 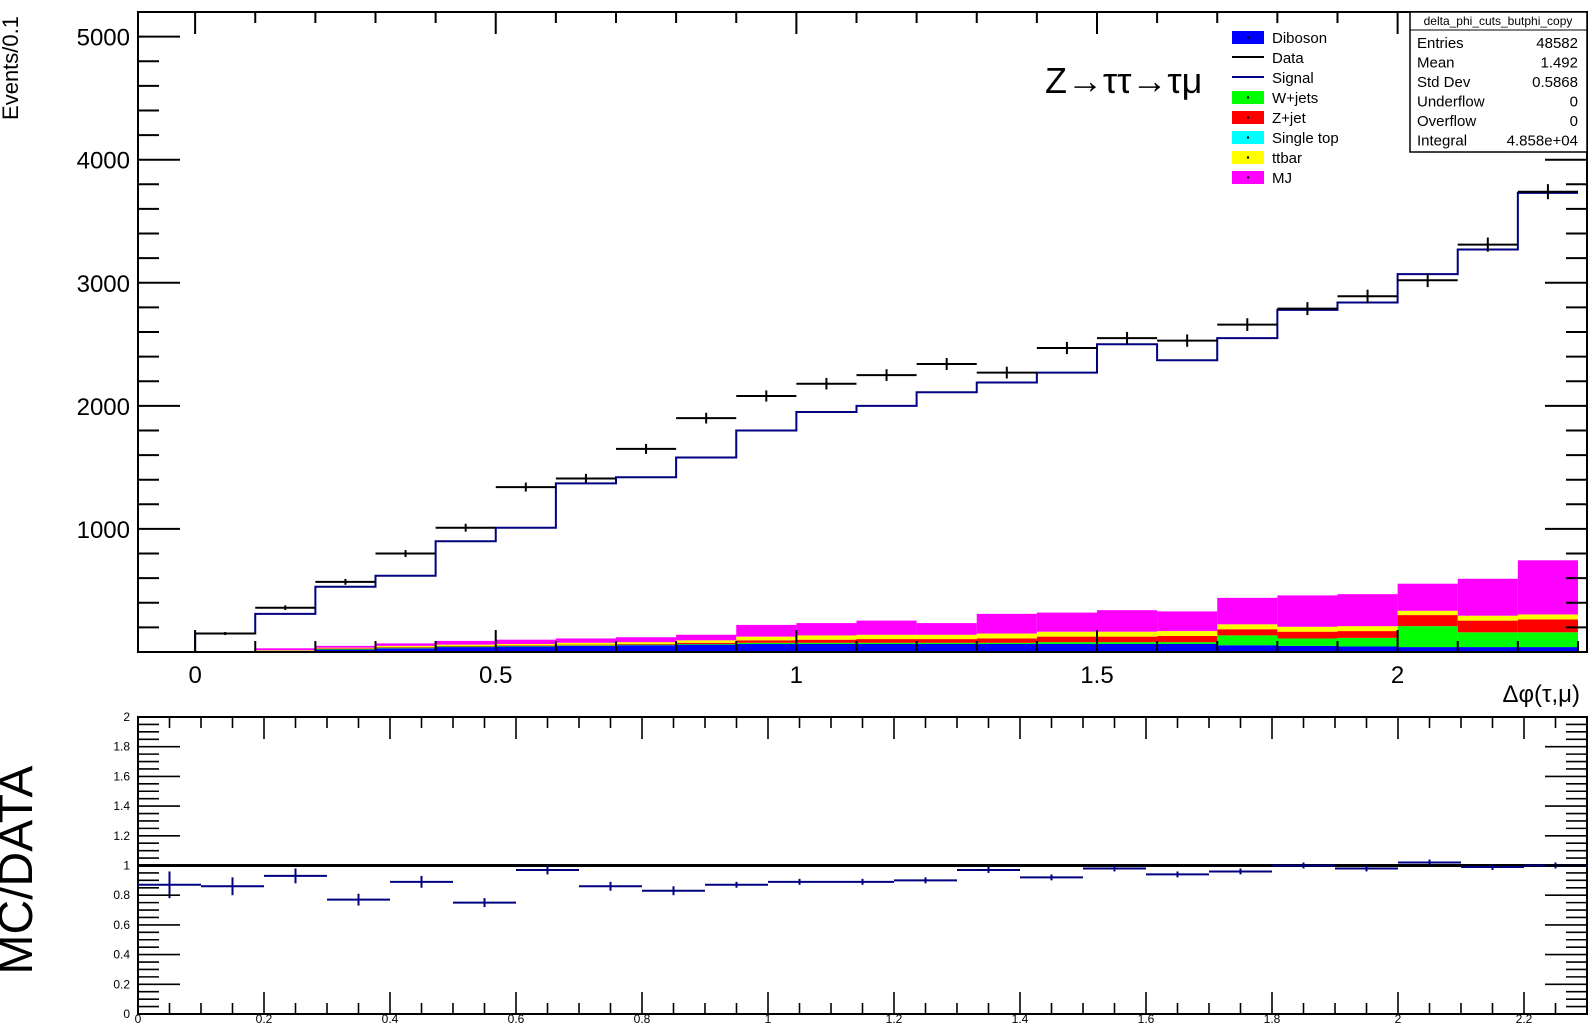 I want to click on stats-box-frame, so click(x=1498, y=82).